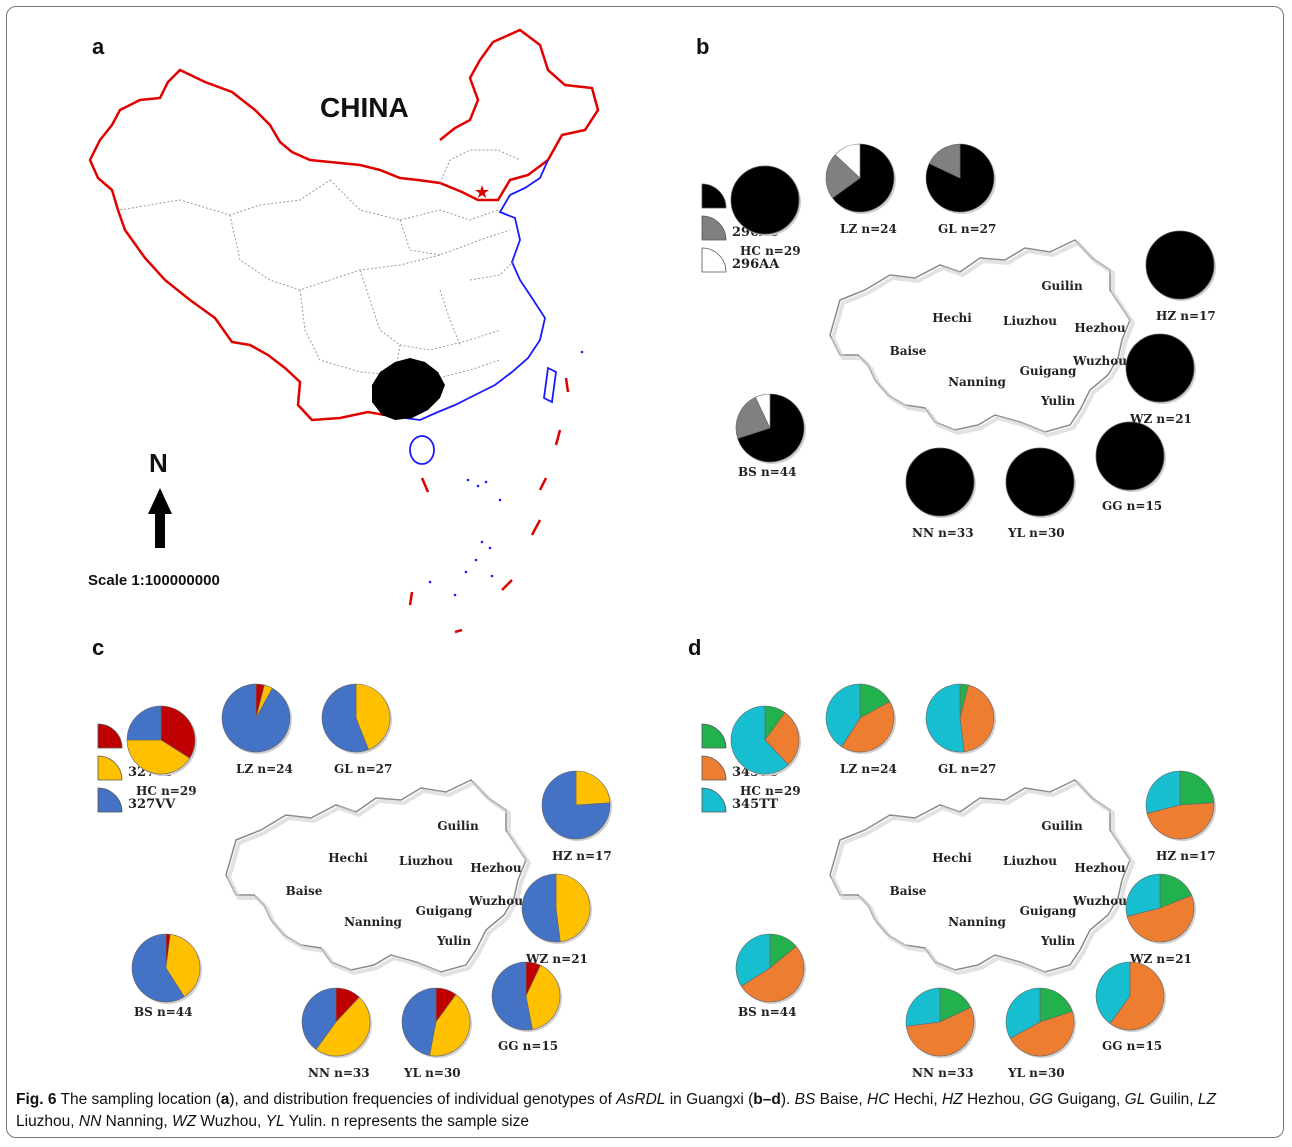 Image resolution: width=1292 pixels, height=1147 pixels. What do you see at coordinates (767, 472) in the screenshot?
I see `pie-label: BS n=44` at bounding box center [767, 472].